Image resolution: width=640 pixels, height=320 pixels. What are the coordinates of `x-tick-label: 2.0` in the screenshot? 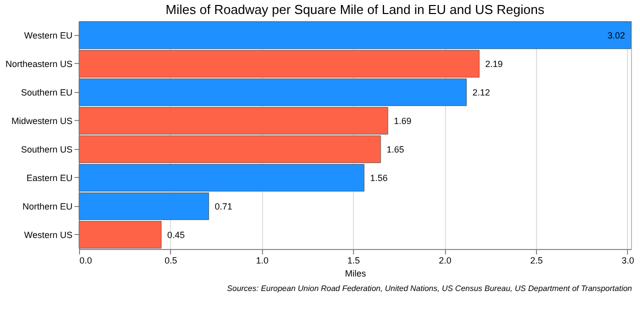 It's located at (445, 261).